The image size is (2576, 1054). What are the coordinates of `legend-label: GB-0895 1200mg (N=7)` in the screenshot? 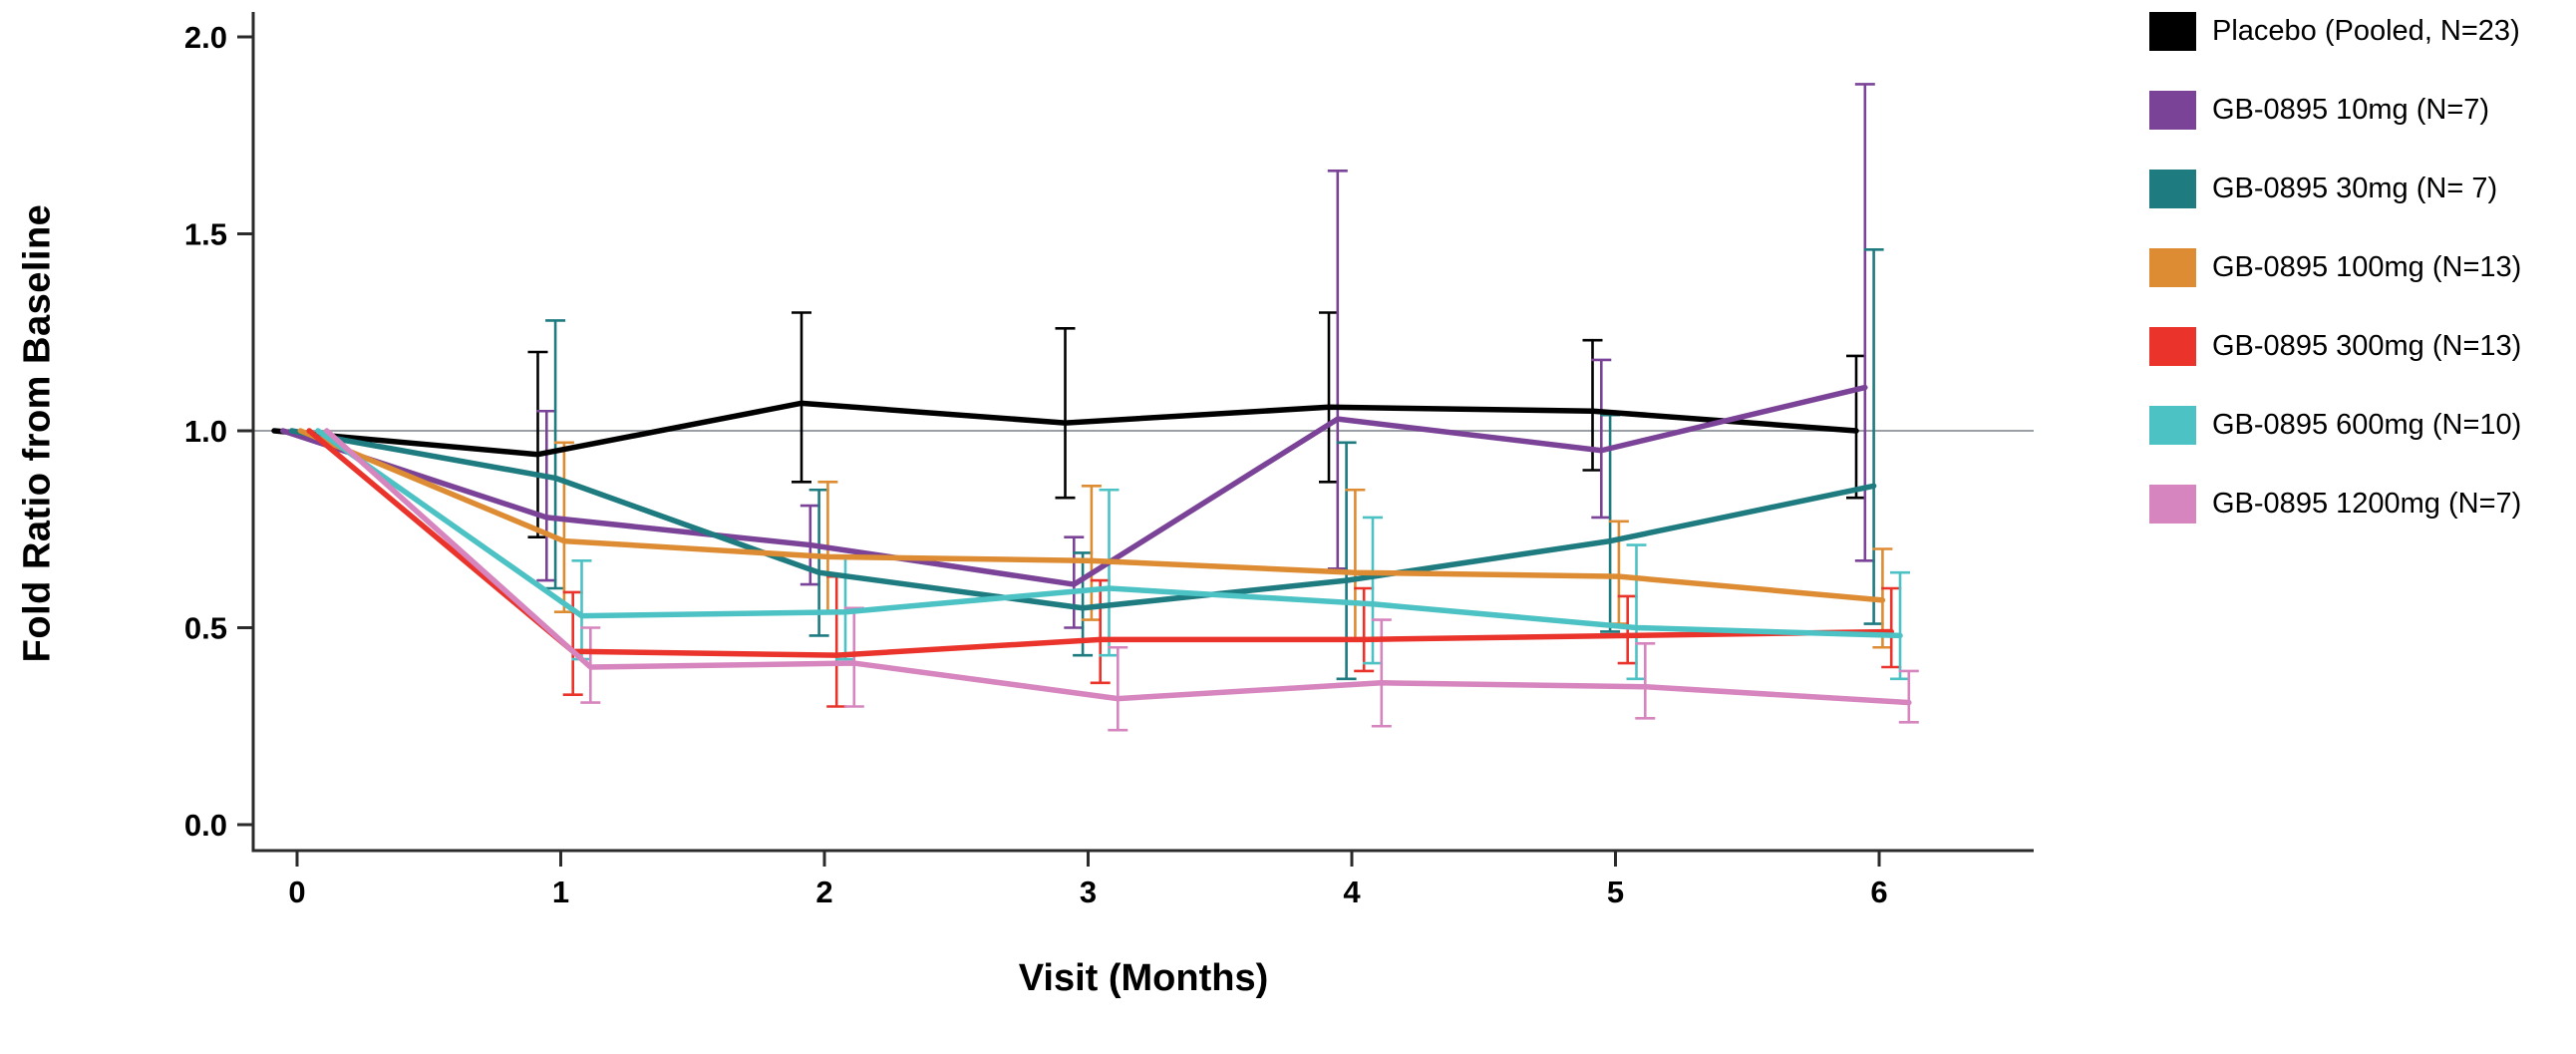 It's located at (2367, 504).